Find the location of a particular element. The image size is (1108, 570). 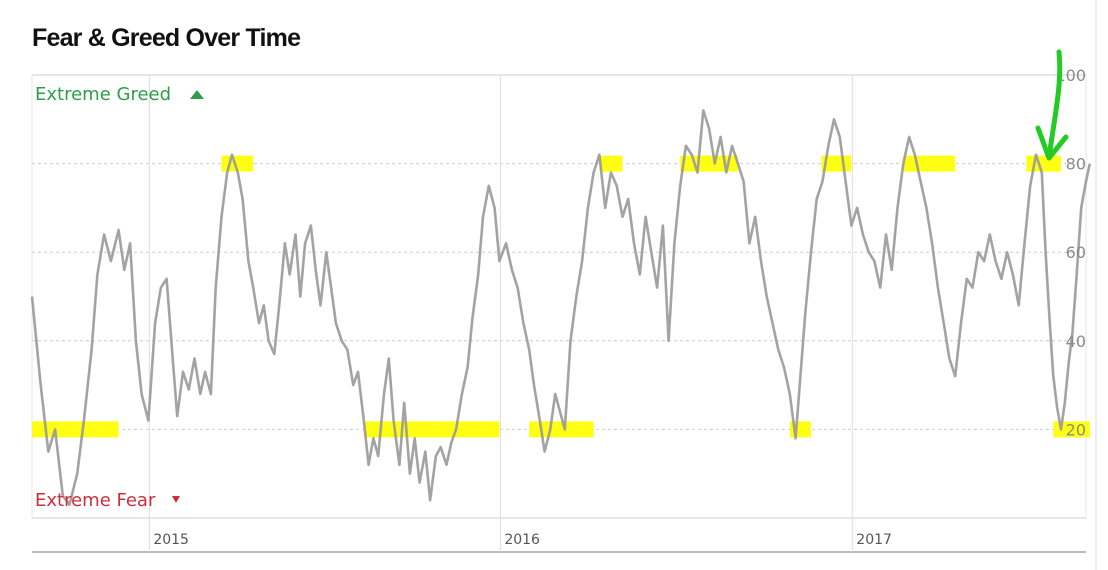

ytick-label-40: 40 is located at coordinates (1076, 341).